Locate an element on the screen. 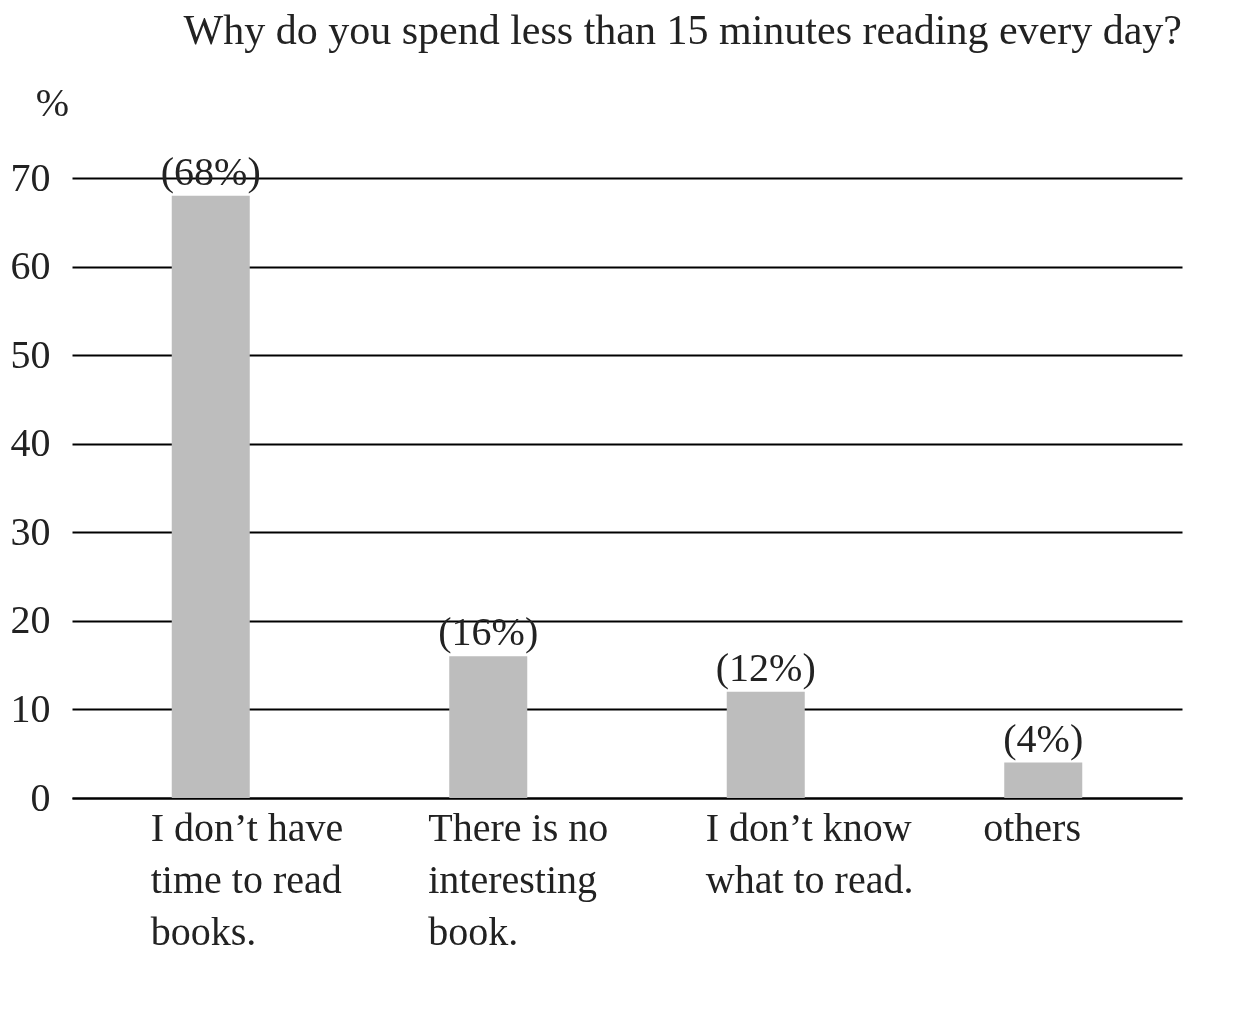  y-tick-label: 10 is located at coordinates (30, 708).